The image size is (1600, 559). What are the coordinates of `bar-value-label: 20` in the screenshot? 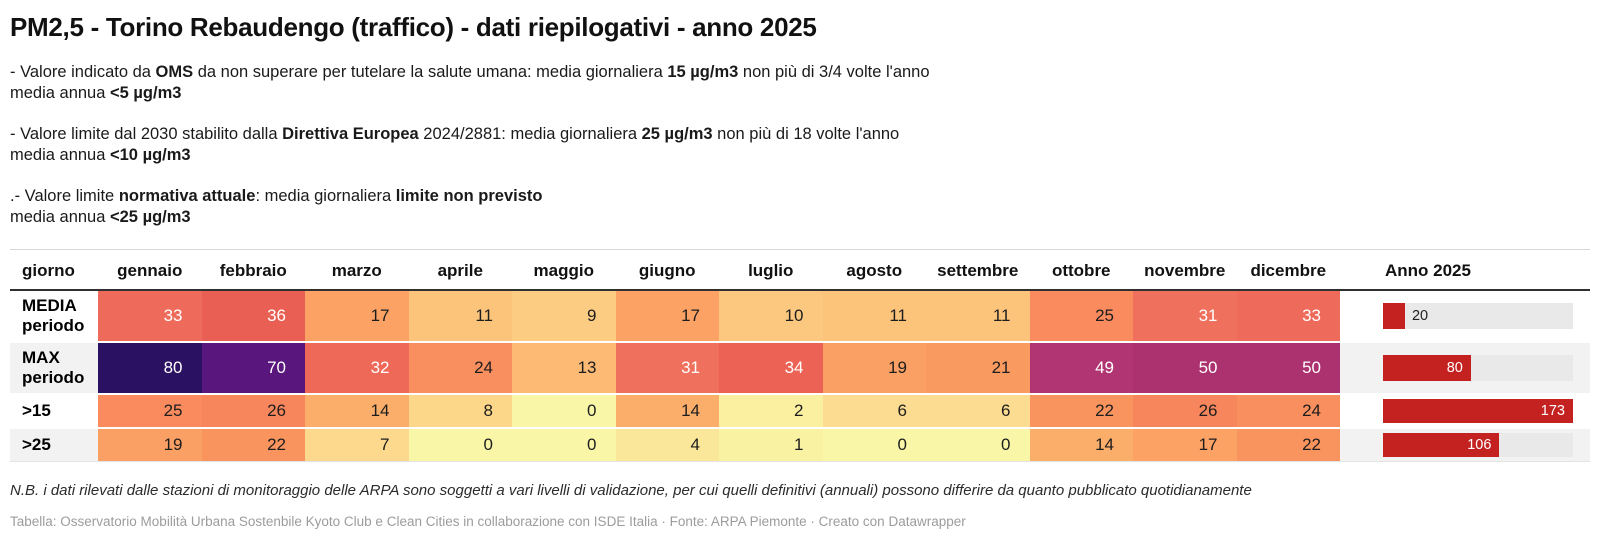 It's located at (1420, 316).